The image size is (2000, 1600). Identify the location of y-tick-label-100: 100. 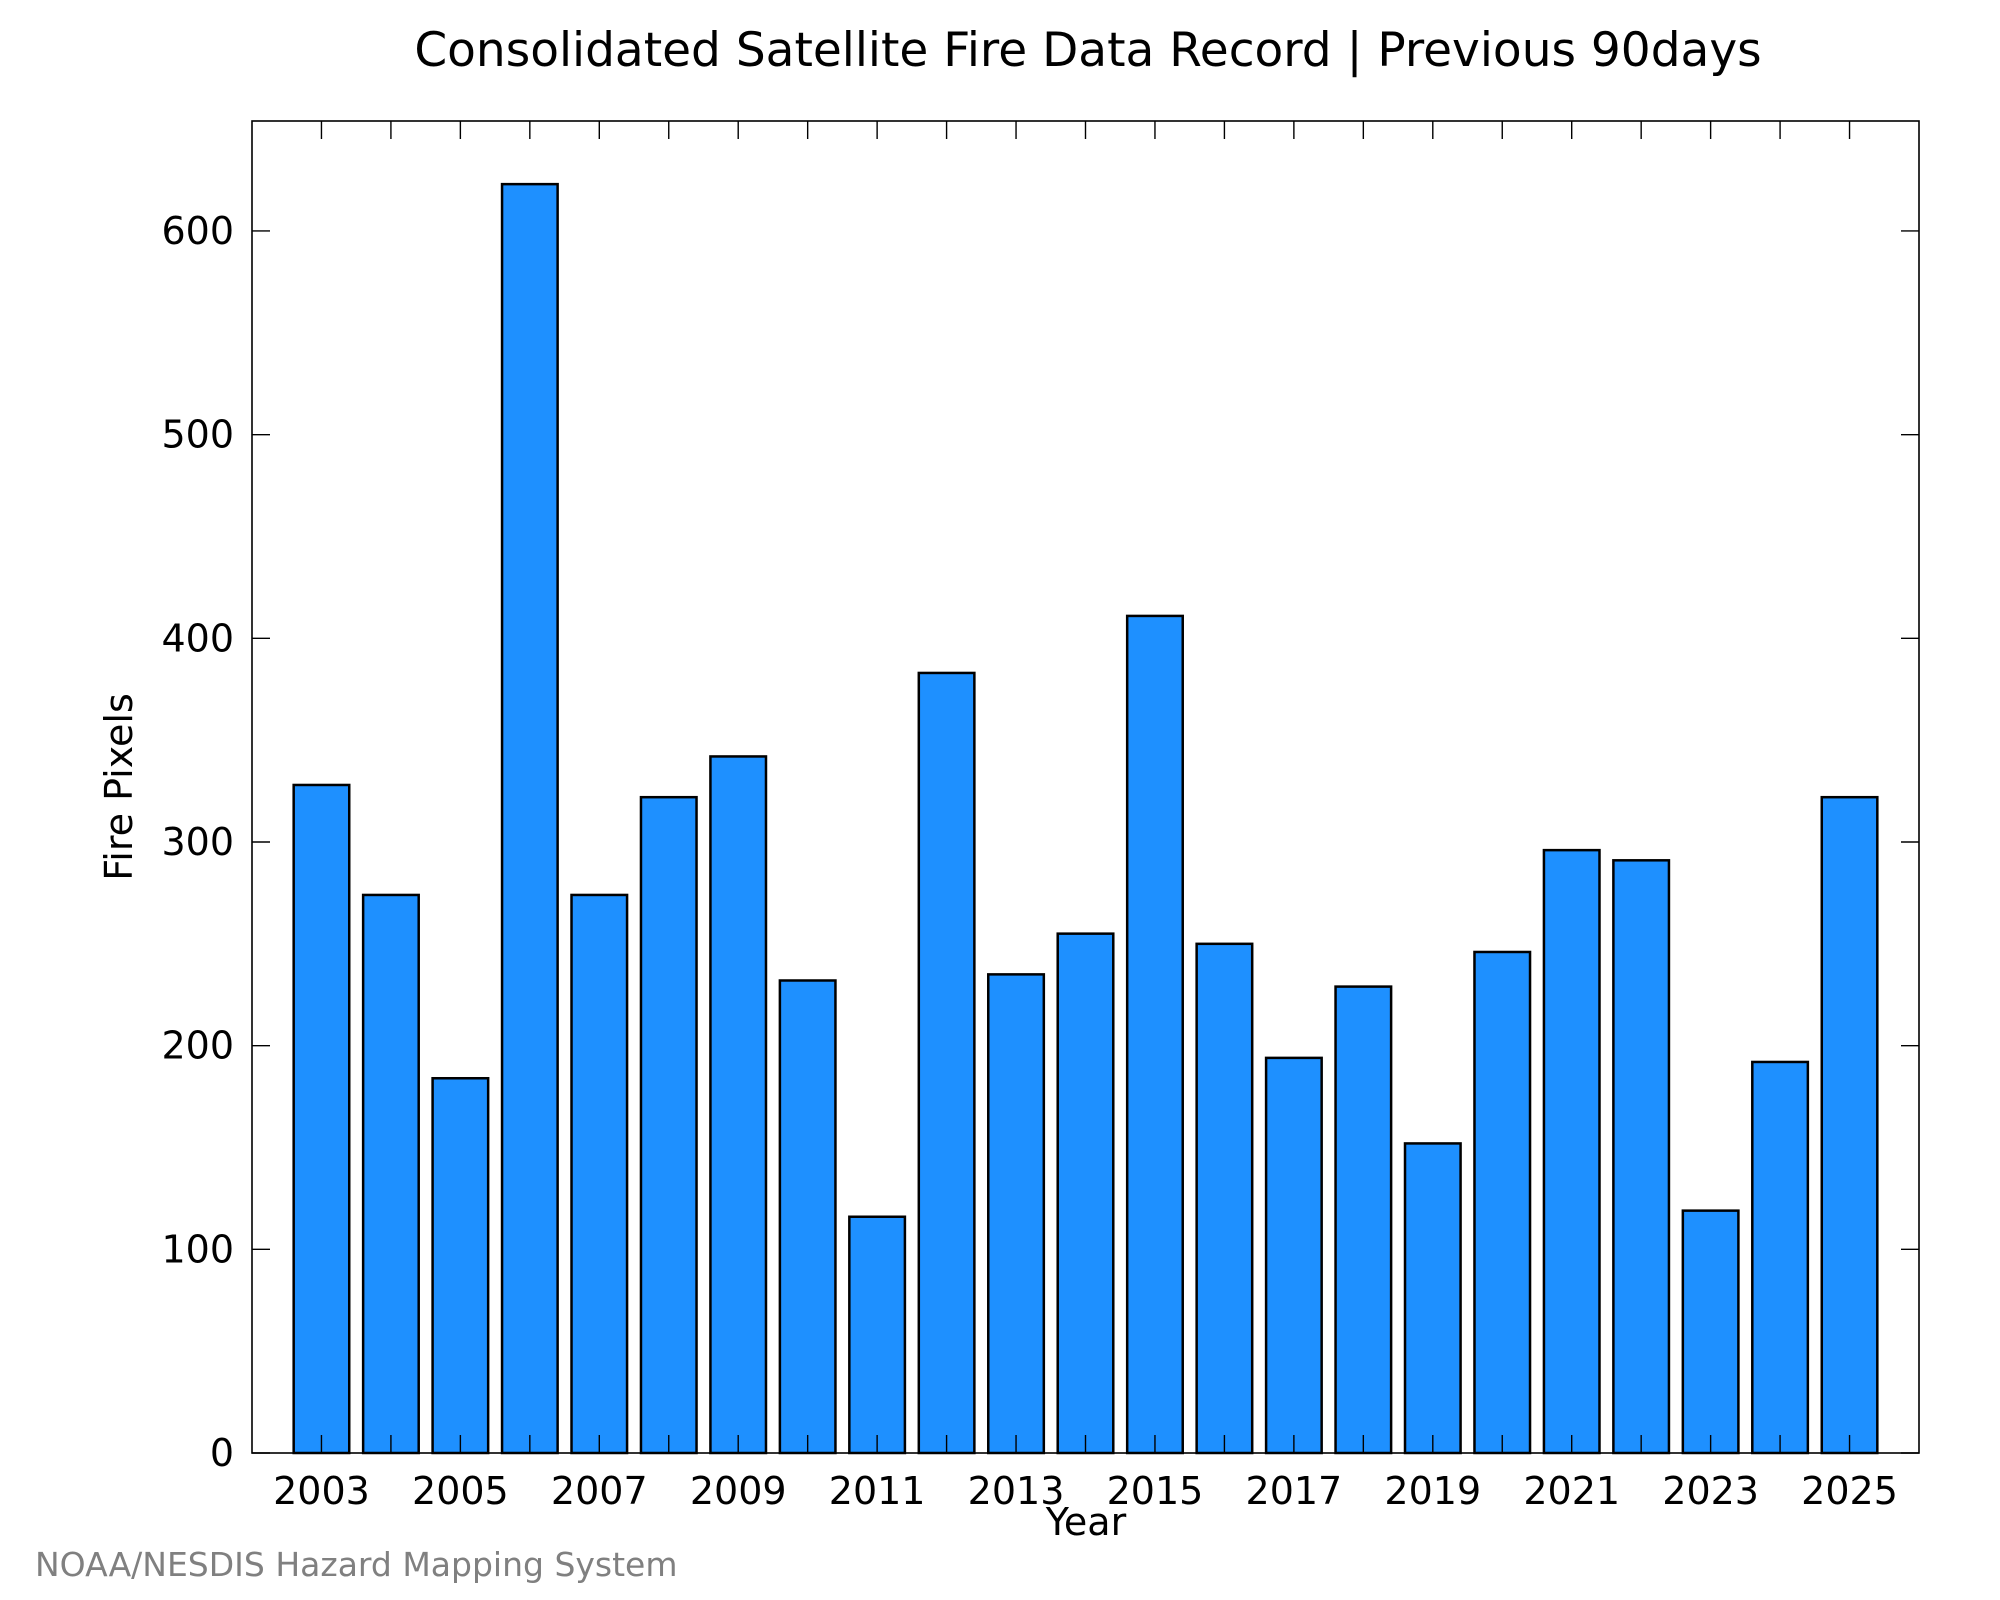
(197, 1249).